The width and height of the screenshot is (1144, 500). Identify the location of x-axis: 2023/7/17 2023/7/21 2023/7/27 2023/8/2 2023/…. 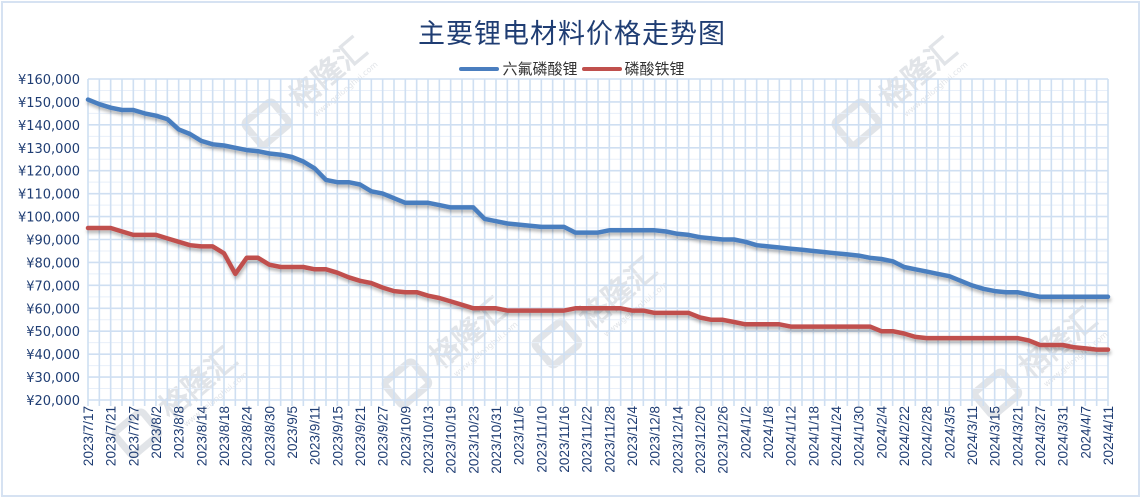
(598, 440).